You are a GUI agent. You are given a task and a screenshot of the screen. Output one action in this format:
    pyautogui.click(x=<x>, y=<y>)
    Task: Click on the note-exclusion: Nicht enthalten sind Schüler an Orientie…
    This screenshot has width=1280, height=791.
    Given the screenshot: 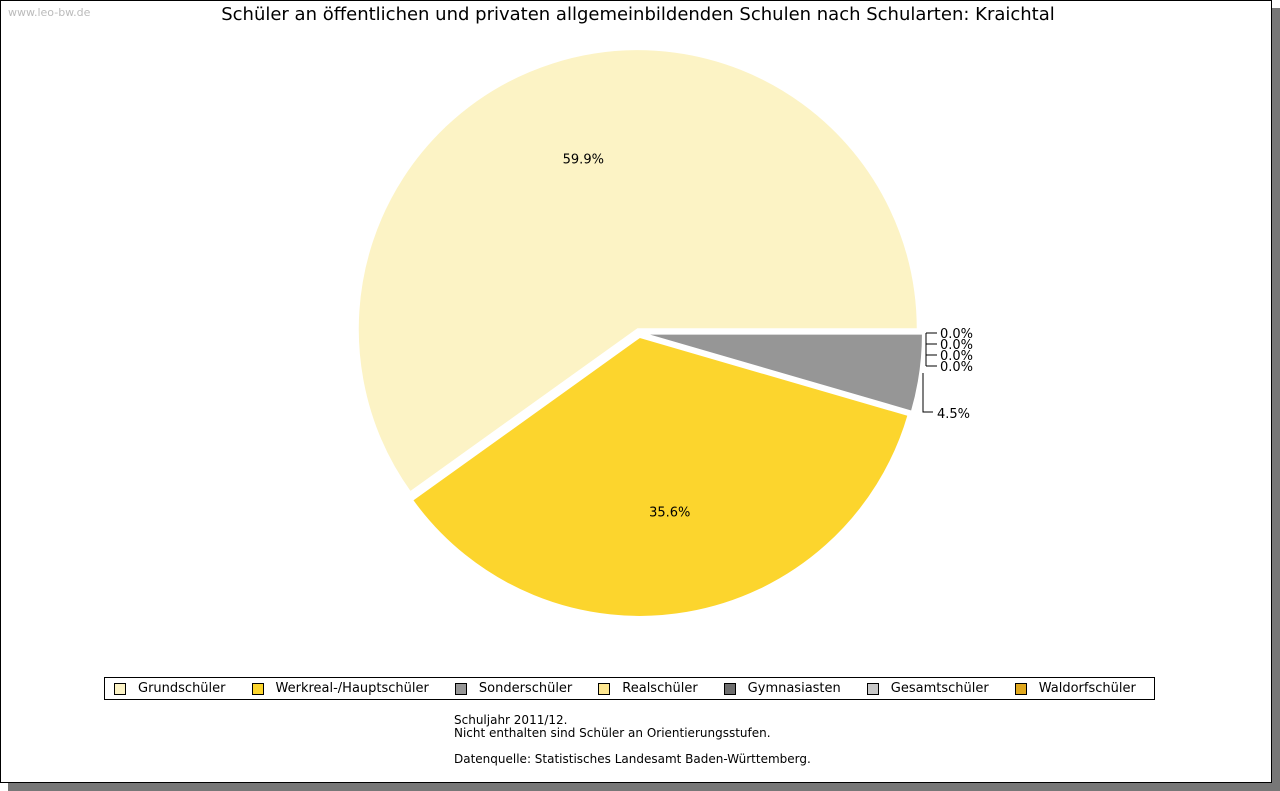 What is the action you would take?
    pyautogui.click(x=612, y=733)
    